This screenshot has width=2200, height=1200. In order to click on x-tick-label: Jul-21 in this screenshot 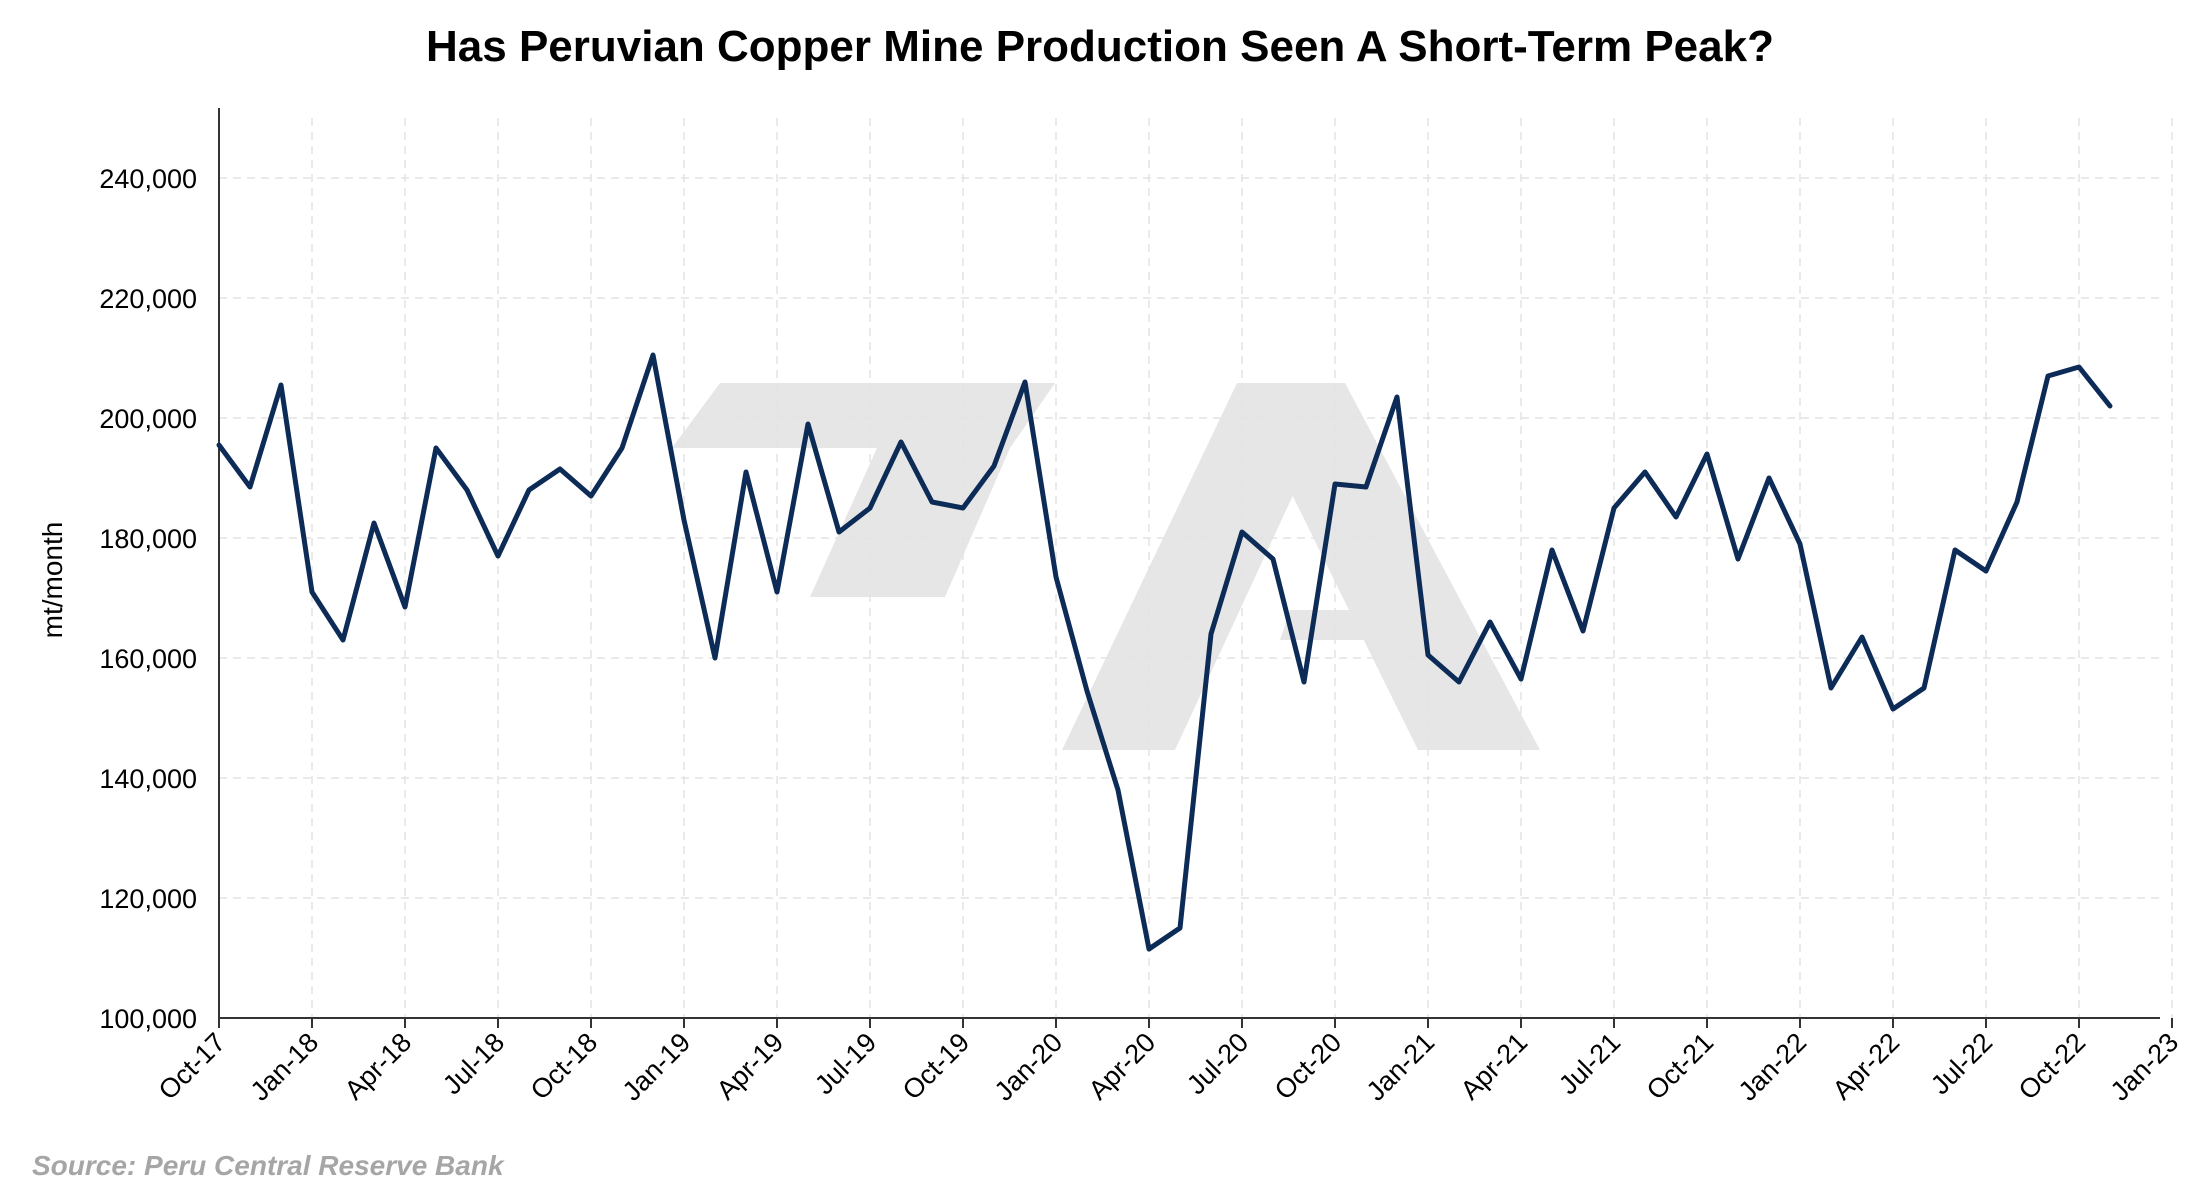, I will do `click(1589, 1063)`.